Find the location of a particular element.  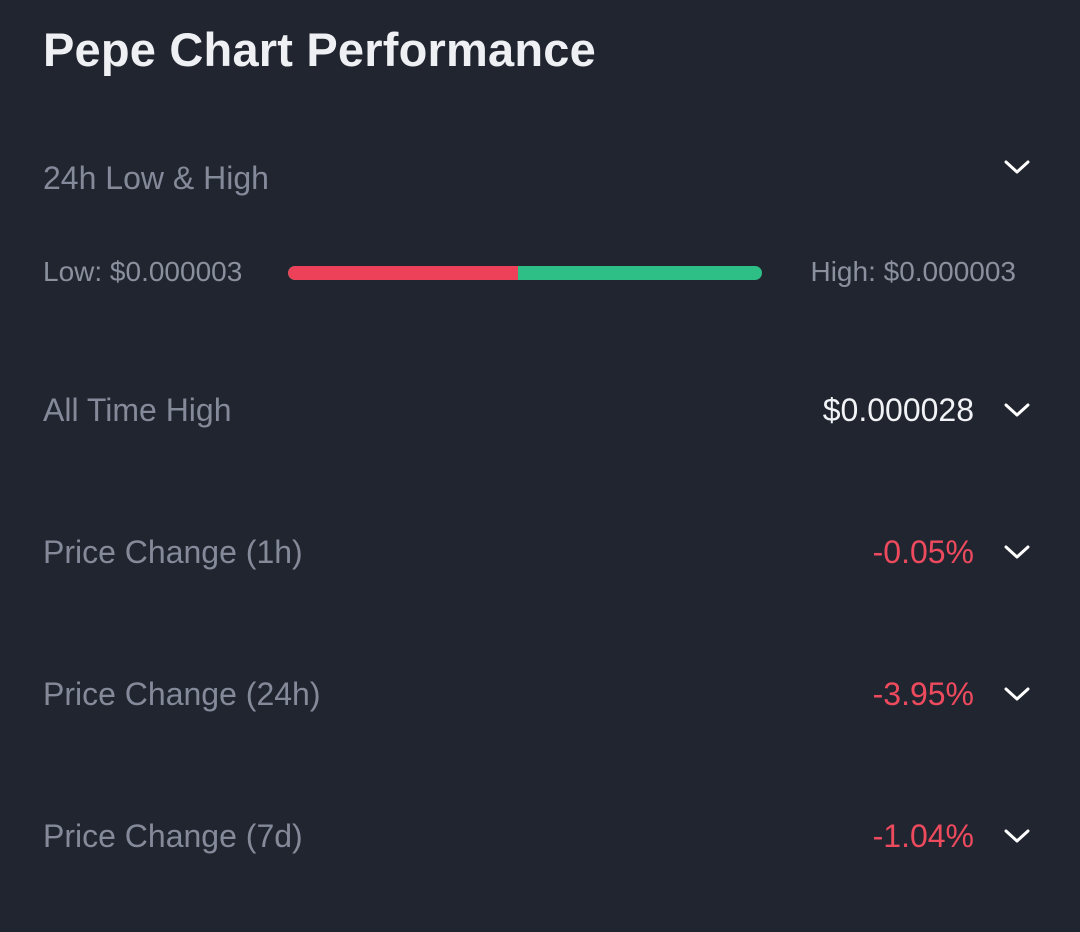

stat-value: -3.95% is located at coordinates (923, 694).